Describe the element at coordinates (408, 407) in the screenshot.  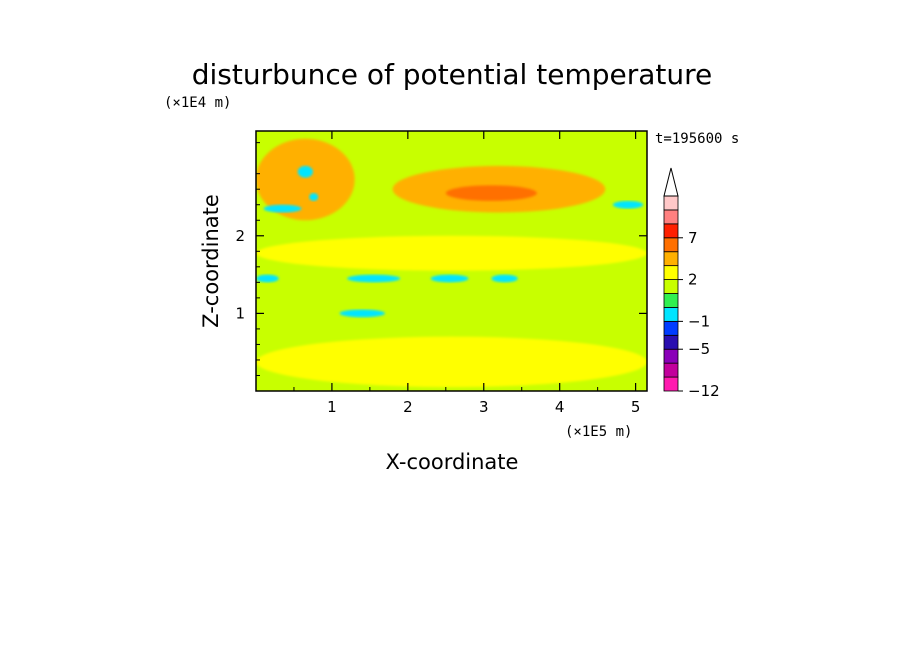
I see `x-tick-label-2: 2` at that location.